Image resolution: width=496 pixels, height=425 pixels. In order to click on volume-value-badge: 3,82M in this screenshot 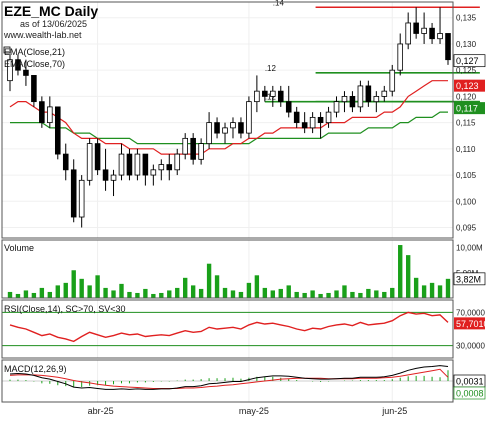, I will do `click(468, 279)`.